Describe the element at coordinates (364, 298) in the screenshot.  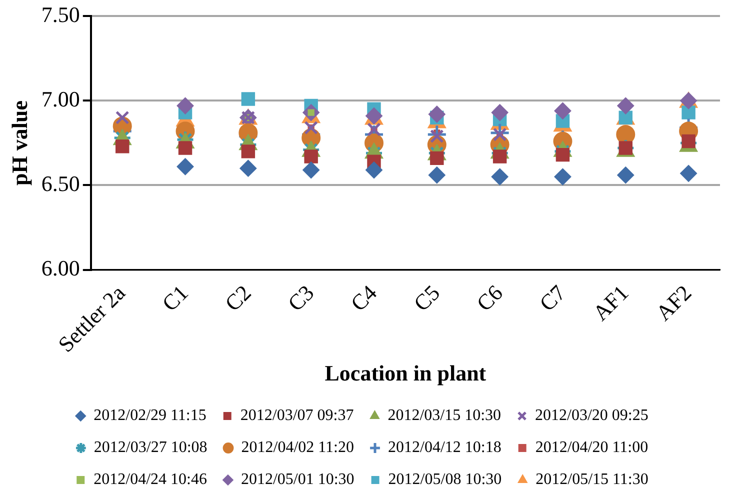
I see `x-tick-label: C4` at that location.